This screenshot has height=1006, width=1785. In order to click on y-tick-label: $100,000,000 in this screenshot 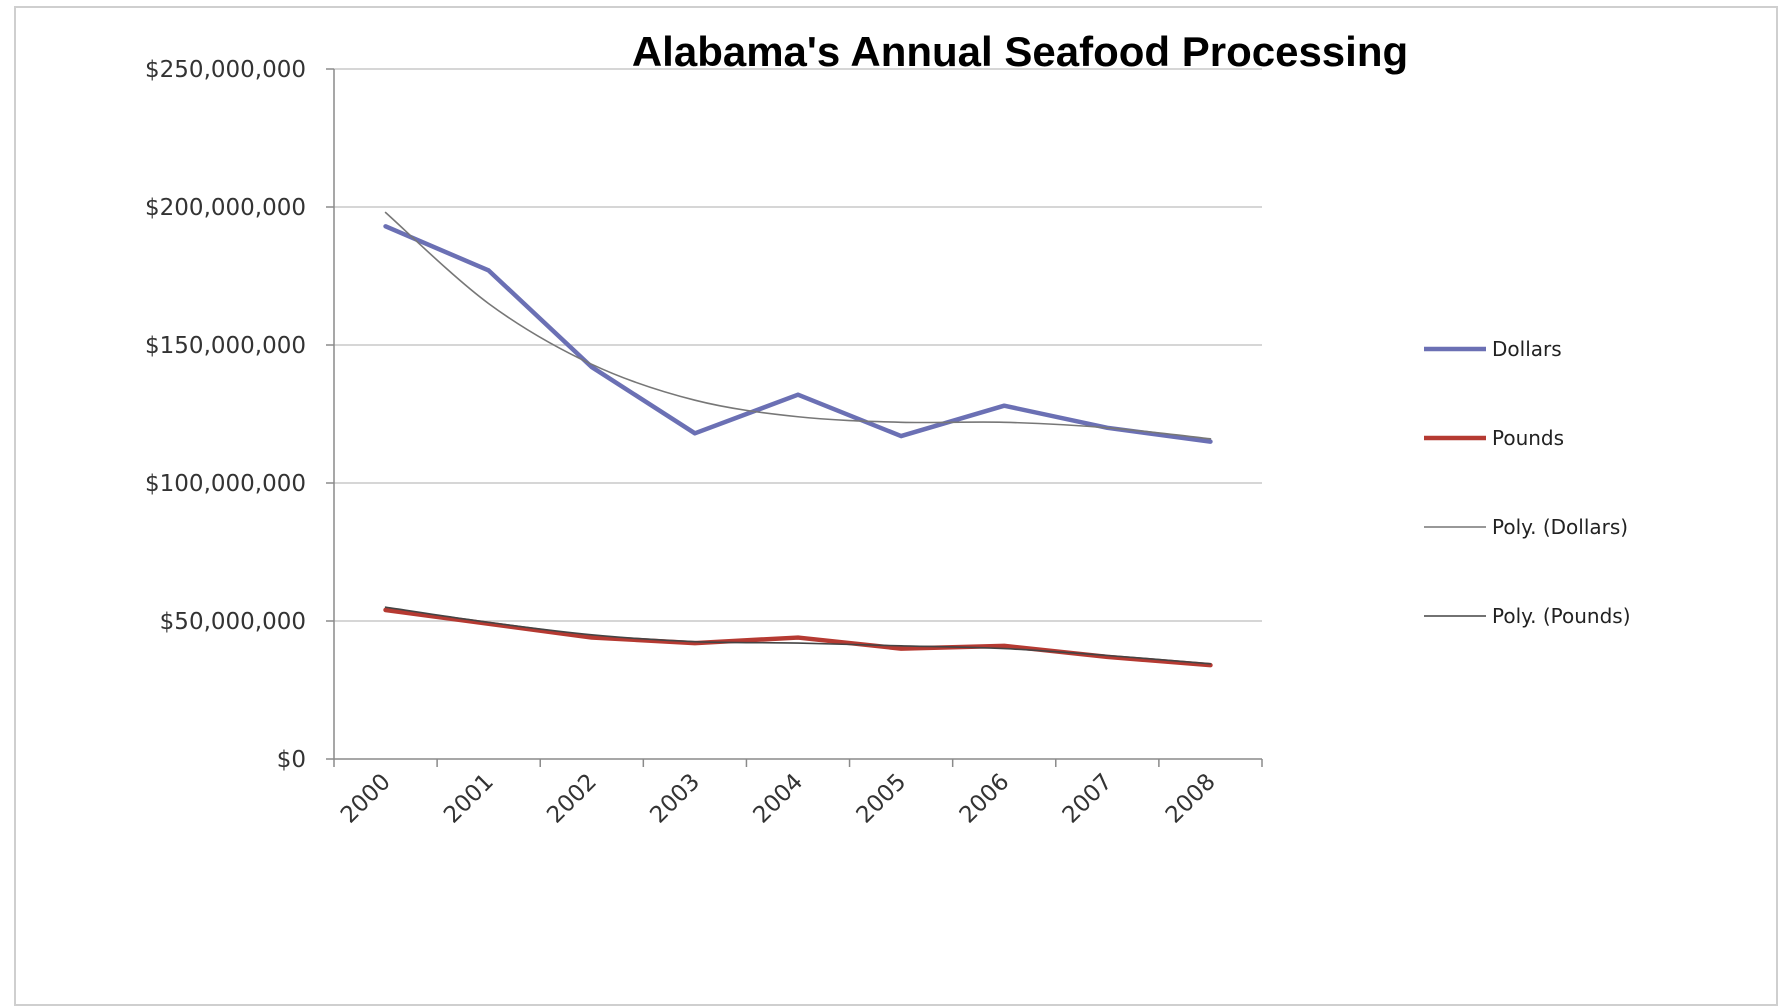, I will do `click(225, 484)`.